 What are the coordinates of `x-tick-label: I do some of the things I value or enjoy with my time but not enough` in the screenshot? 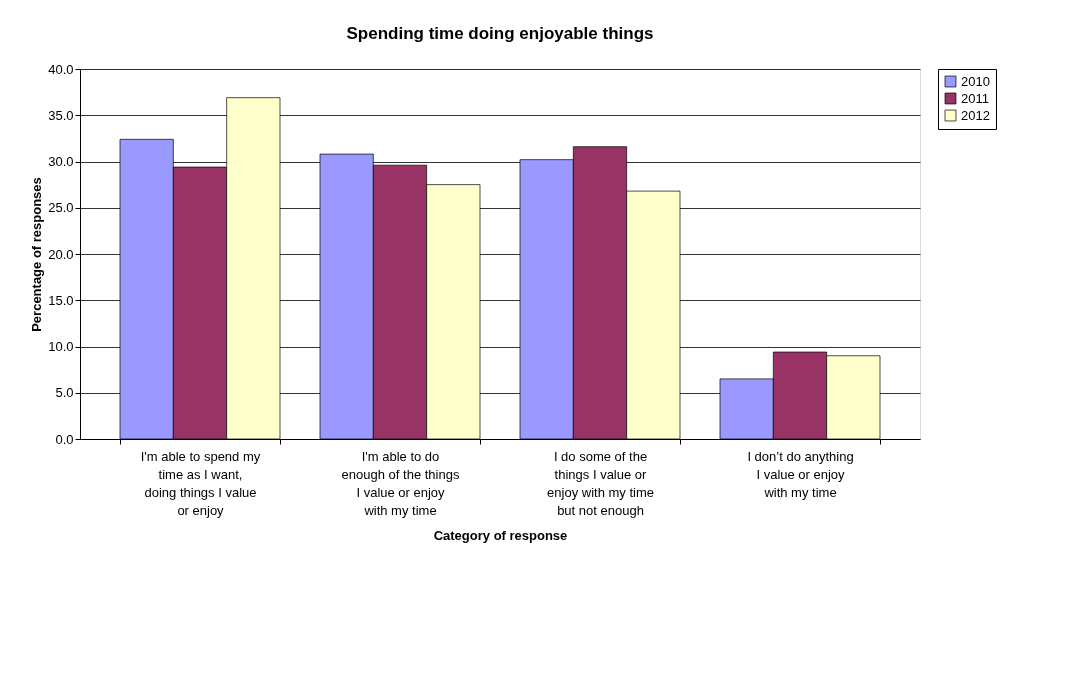 It's located at (600, 483).